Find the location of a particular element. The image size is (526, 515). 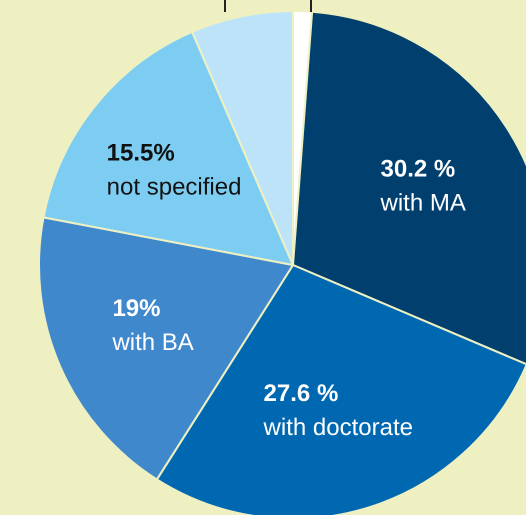

data-label: 30.2 % is located at coordinates (418, 168).